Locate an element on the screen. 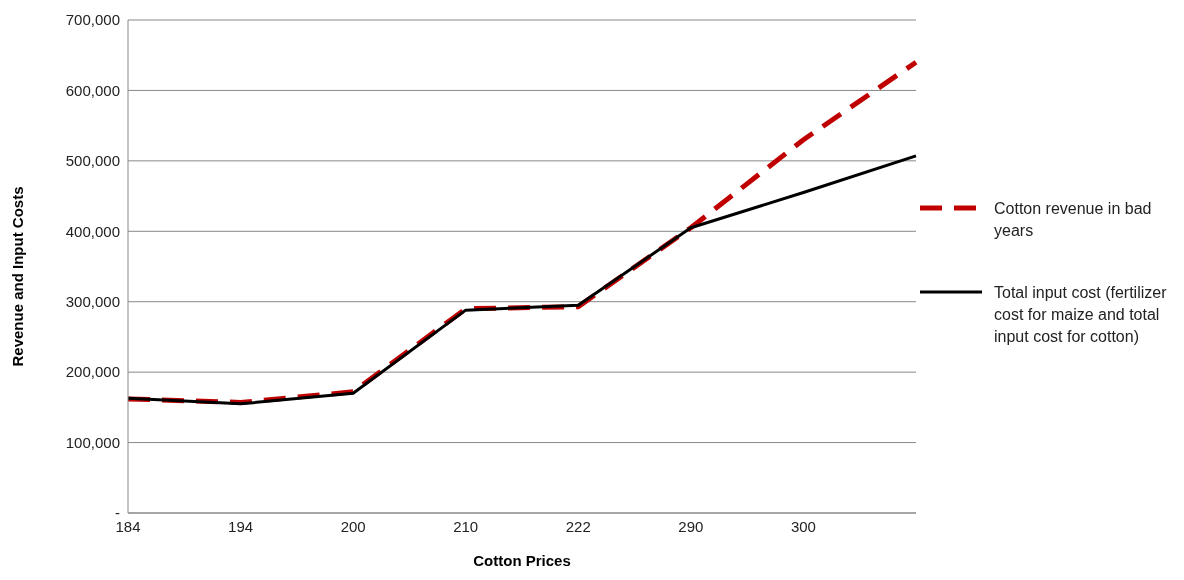 The height and width of the screenshot is (580, 1184). x-tick-label: 300 is located at coordinates (803, 526).